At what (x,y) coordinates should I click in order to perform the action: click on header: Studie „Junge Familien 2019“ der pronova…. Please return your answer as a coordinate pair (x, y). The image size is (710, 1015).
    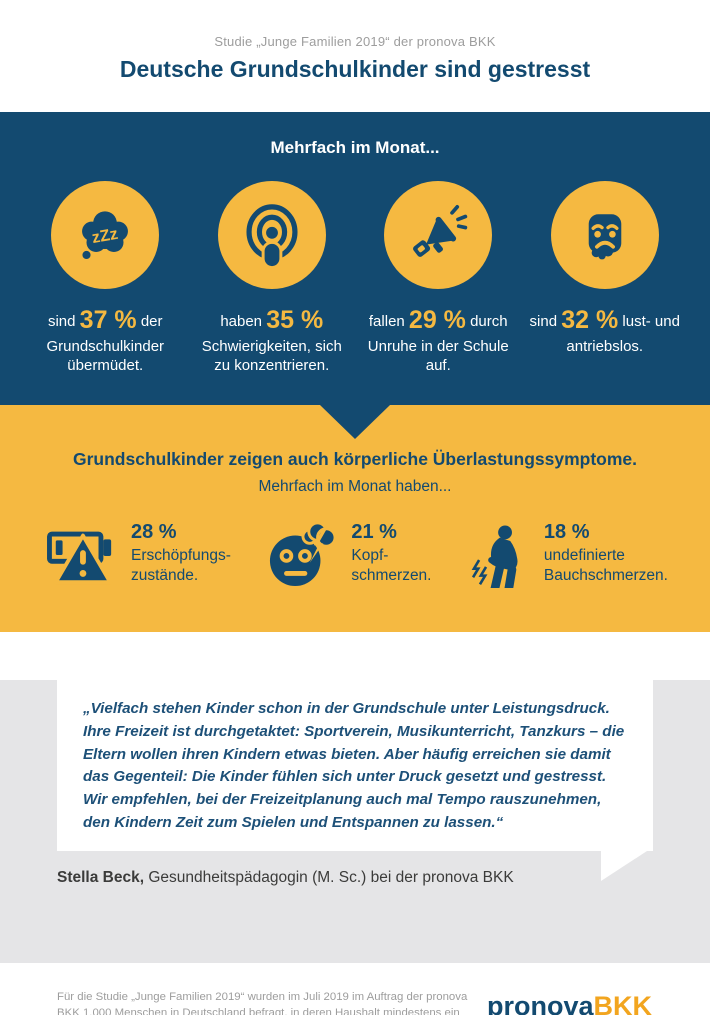
    Looking at the image, I should click on (355, 56).